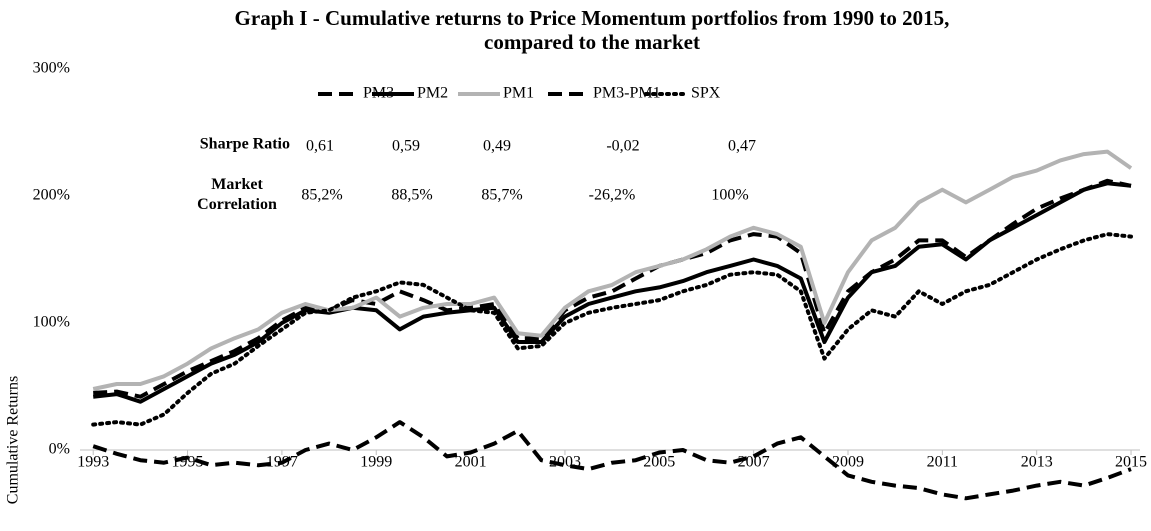  Describe the element at coordinates (245, 144) in the screenshot. I see `stats-row-label: Sharpe Ratio` at that location.